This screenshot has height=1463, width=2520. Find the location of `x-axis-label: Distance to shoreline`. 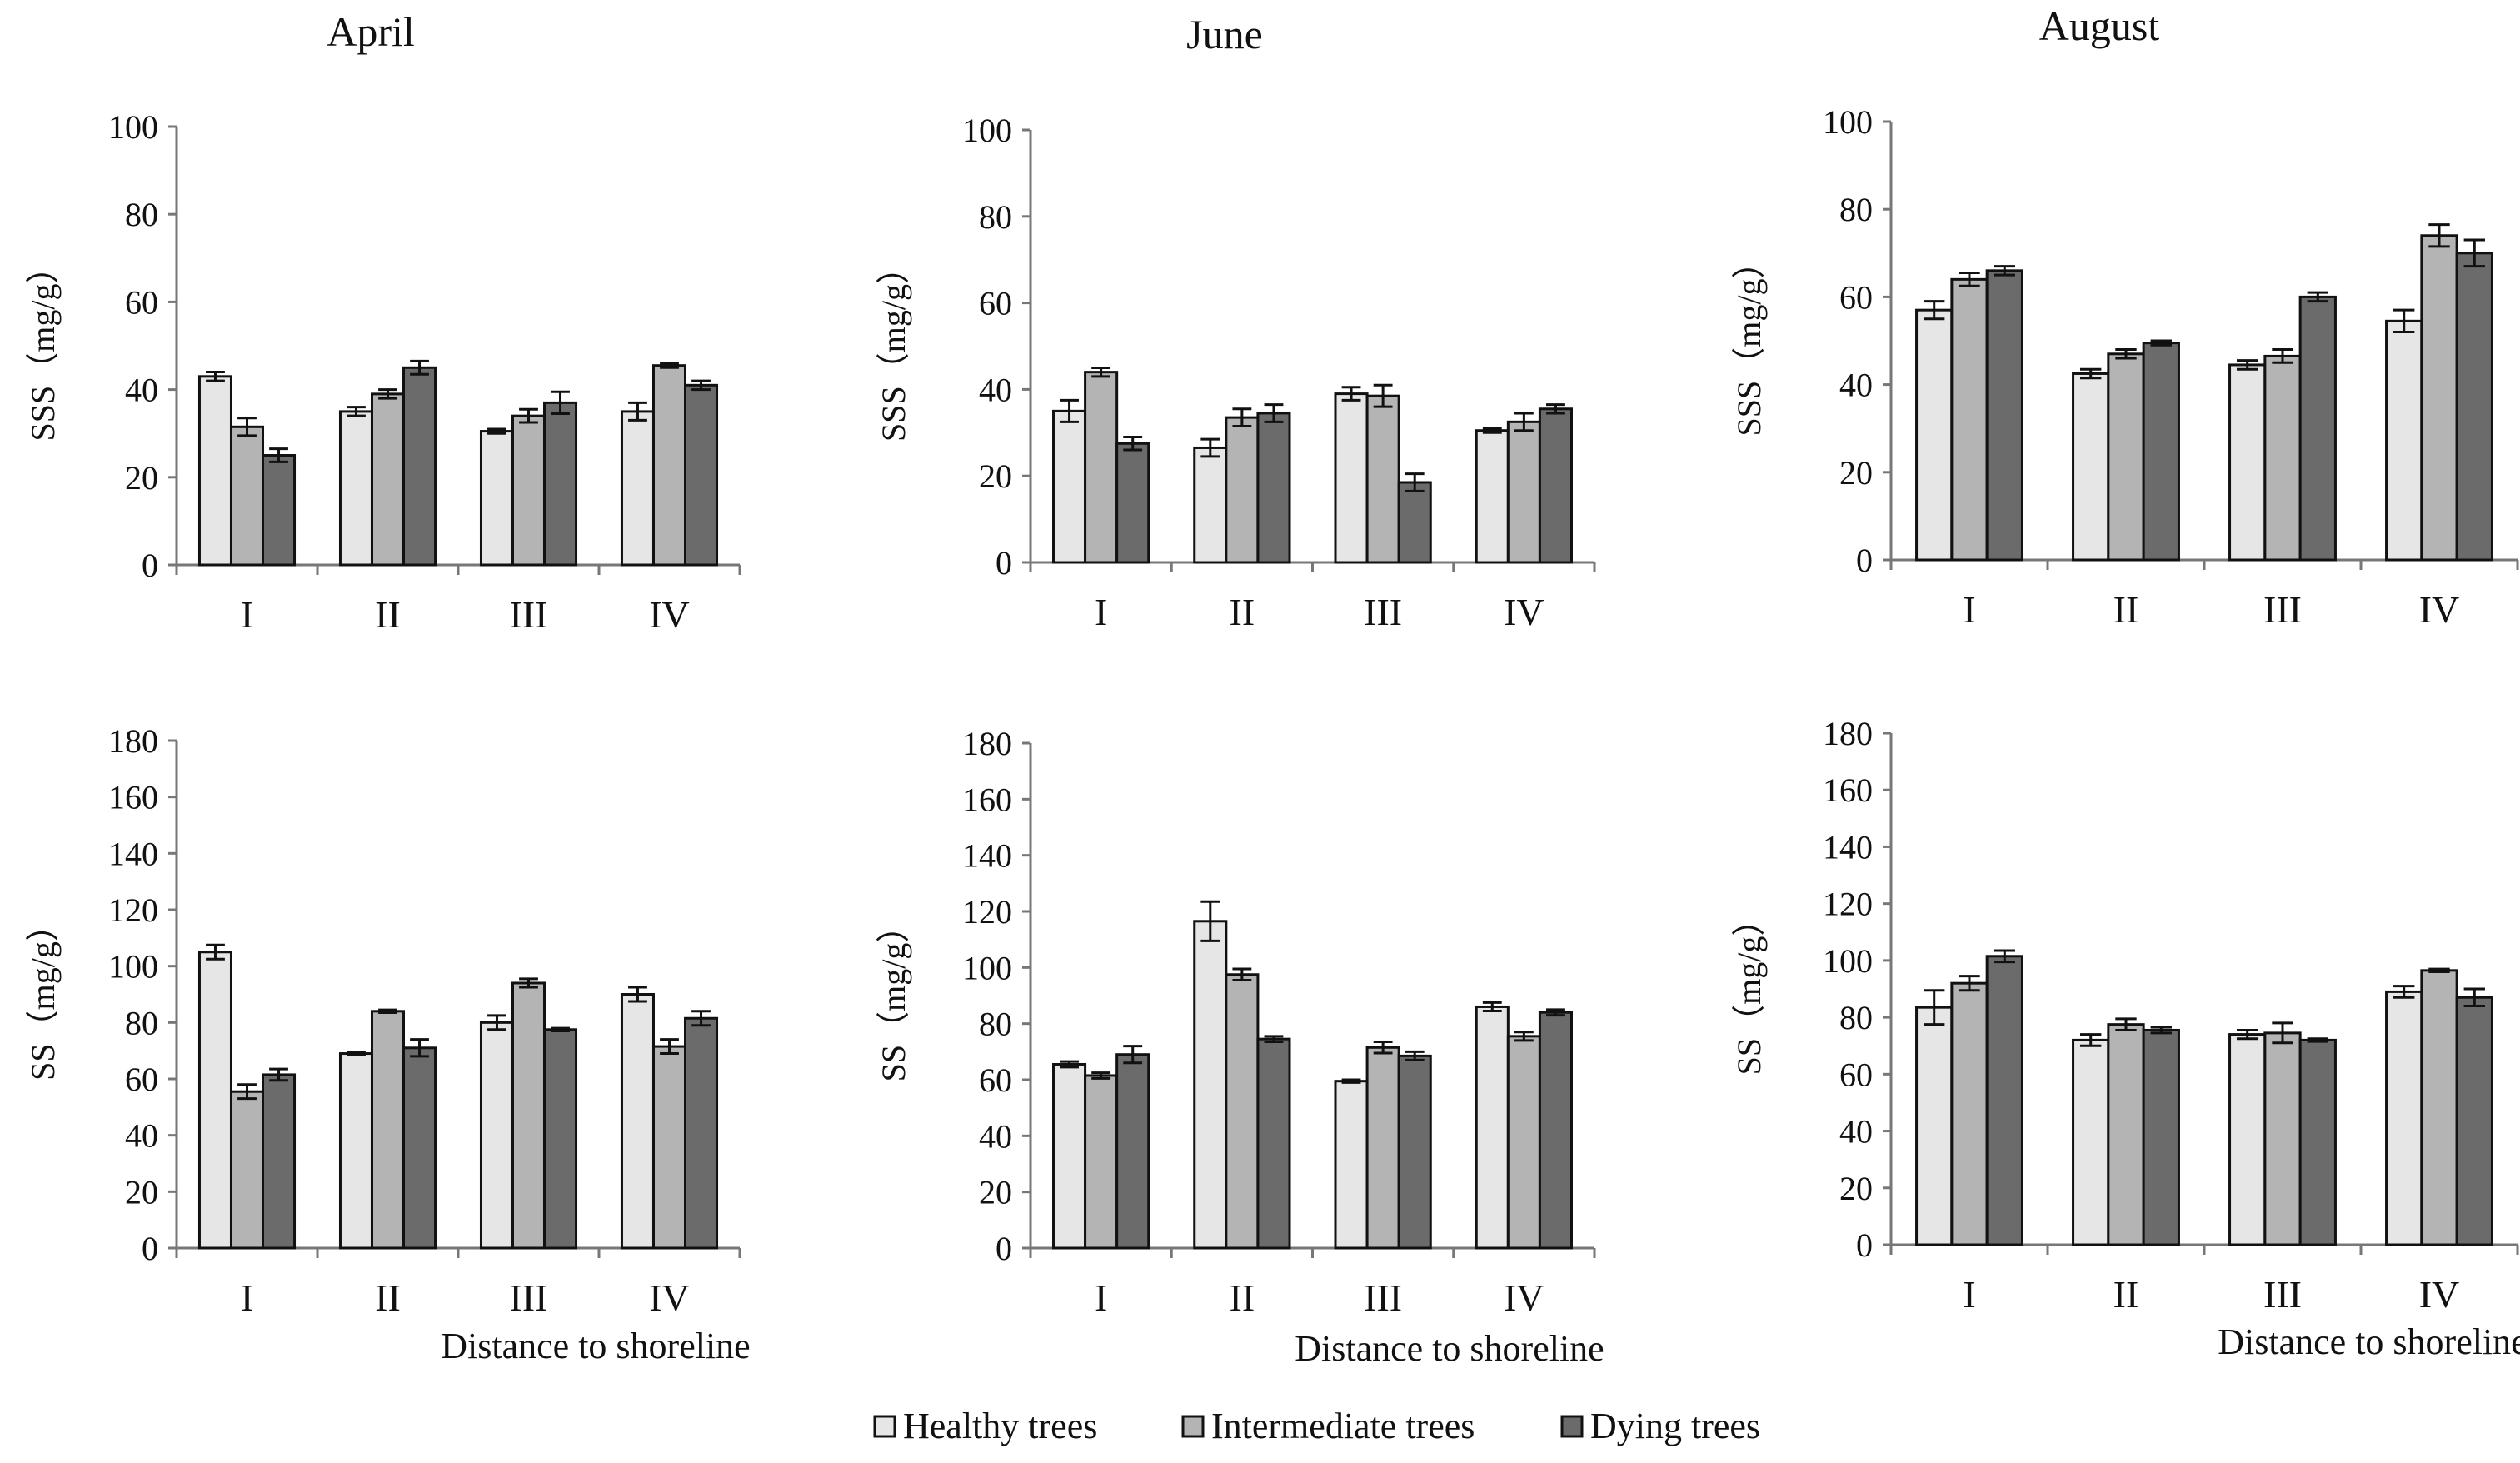

x-axis-label: Distance to shoreline is located at coordinates (595, 1346).